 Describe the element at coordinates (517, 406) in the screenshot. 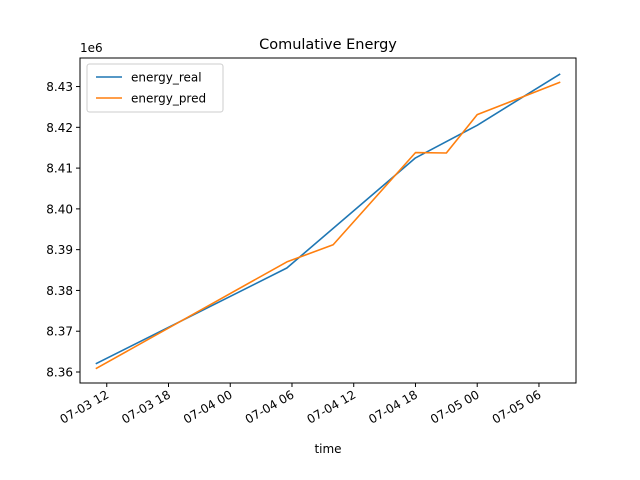

I see `x-tick-label: 07-05 06` at that location.